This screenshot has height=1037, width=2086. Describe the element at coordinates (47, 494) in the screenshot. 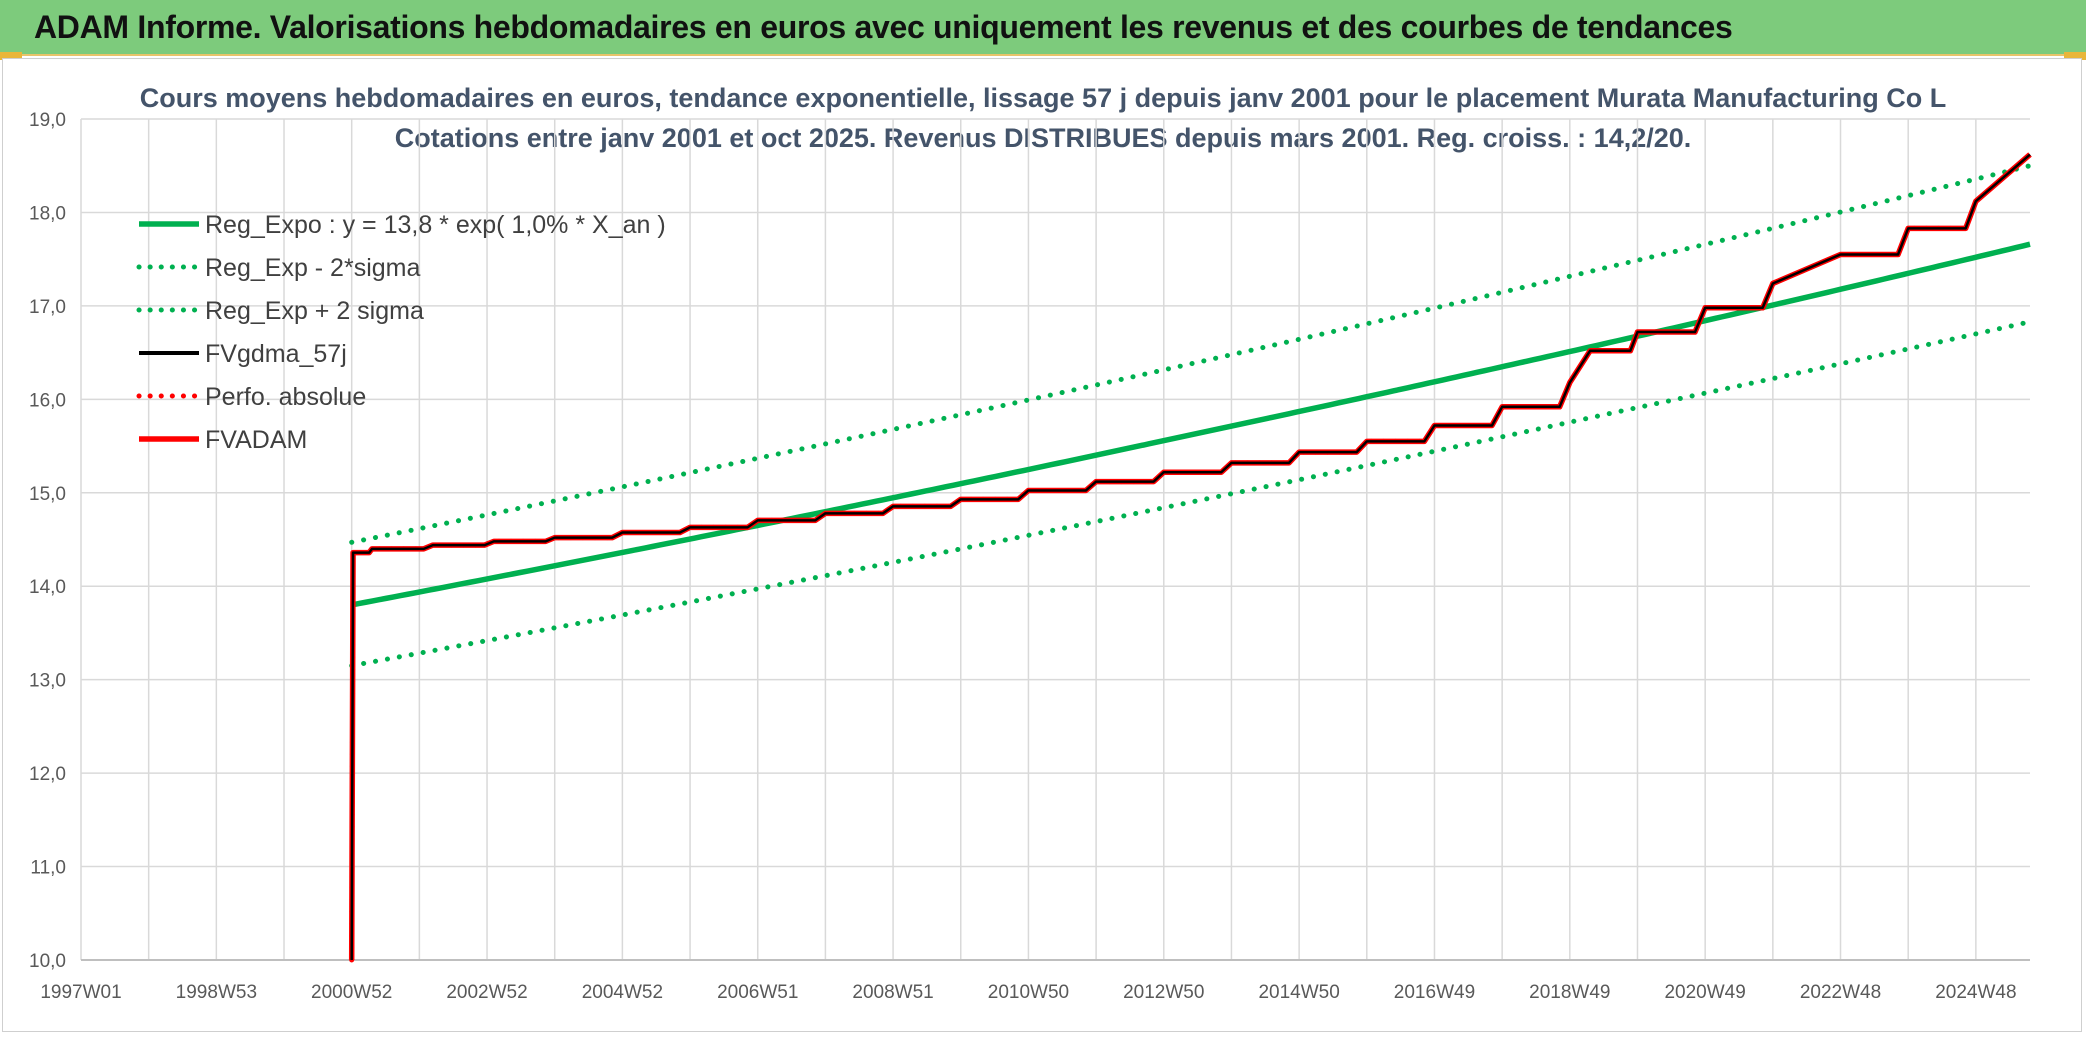

I see `y-tick-label: 15,0` at that location.